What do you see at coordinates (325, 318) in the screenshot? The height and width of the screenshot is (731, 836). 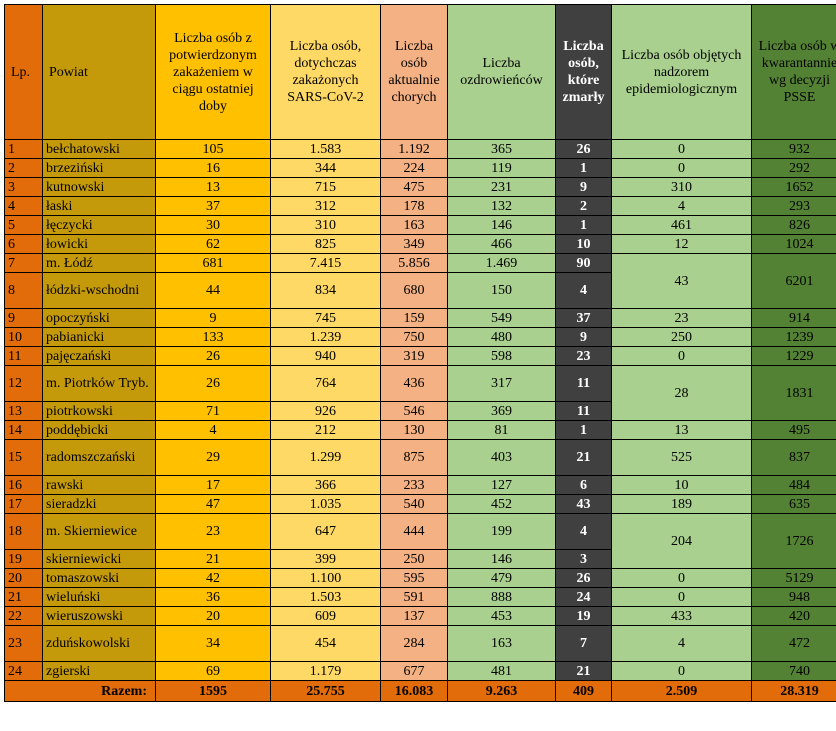 I see `cell-total: 745` at bounding box center [325, 318].